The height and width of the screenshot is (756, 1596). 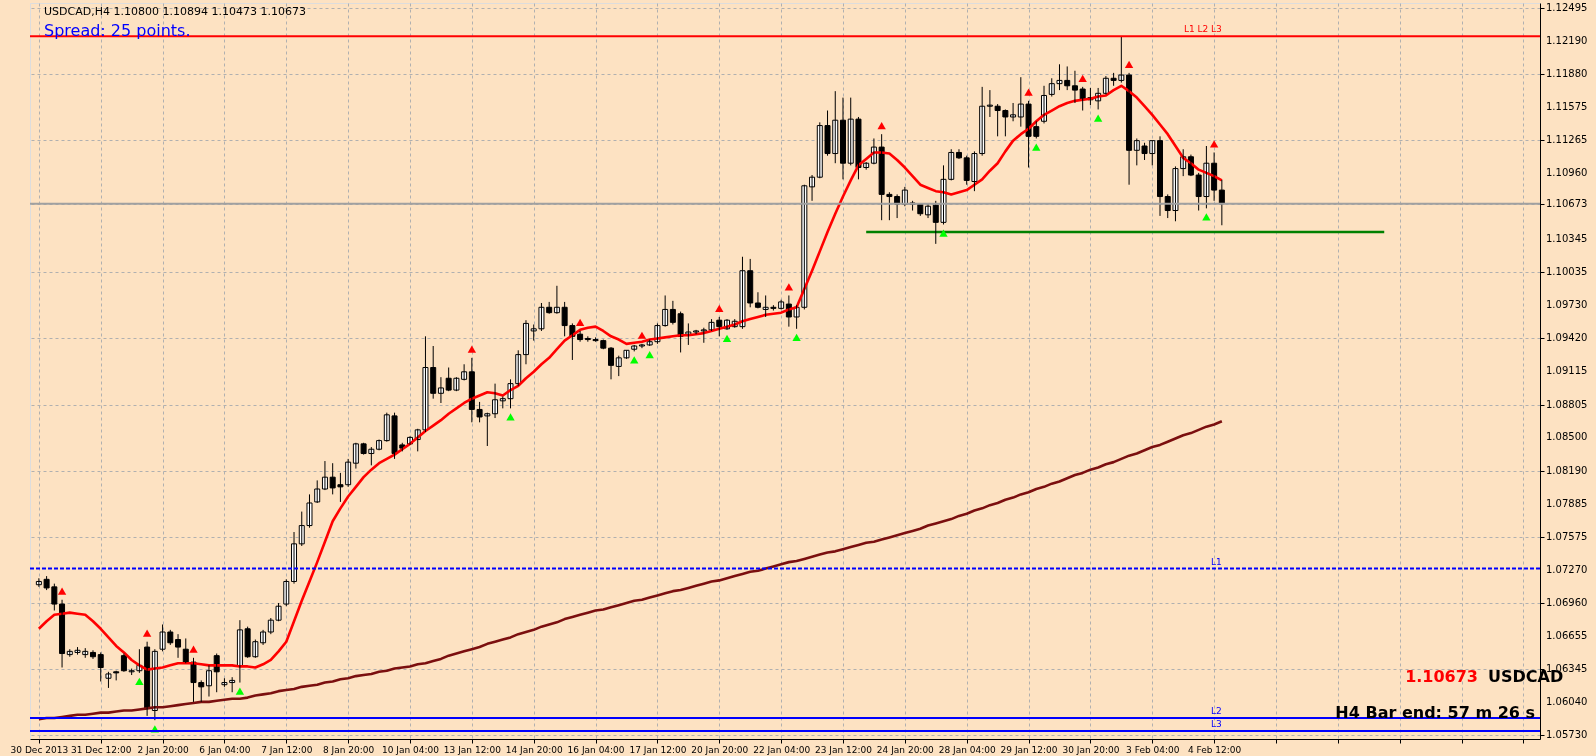 I want to click on y-tick-label: 1.06040, so click(x=1567, y=701).